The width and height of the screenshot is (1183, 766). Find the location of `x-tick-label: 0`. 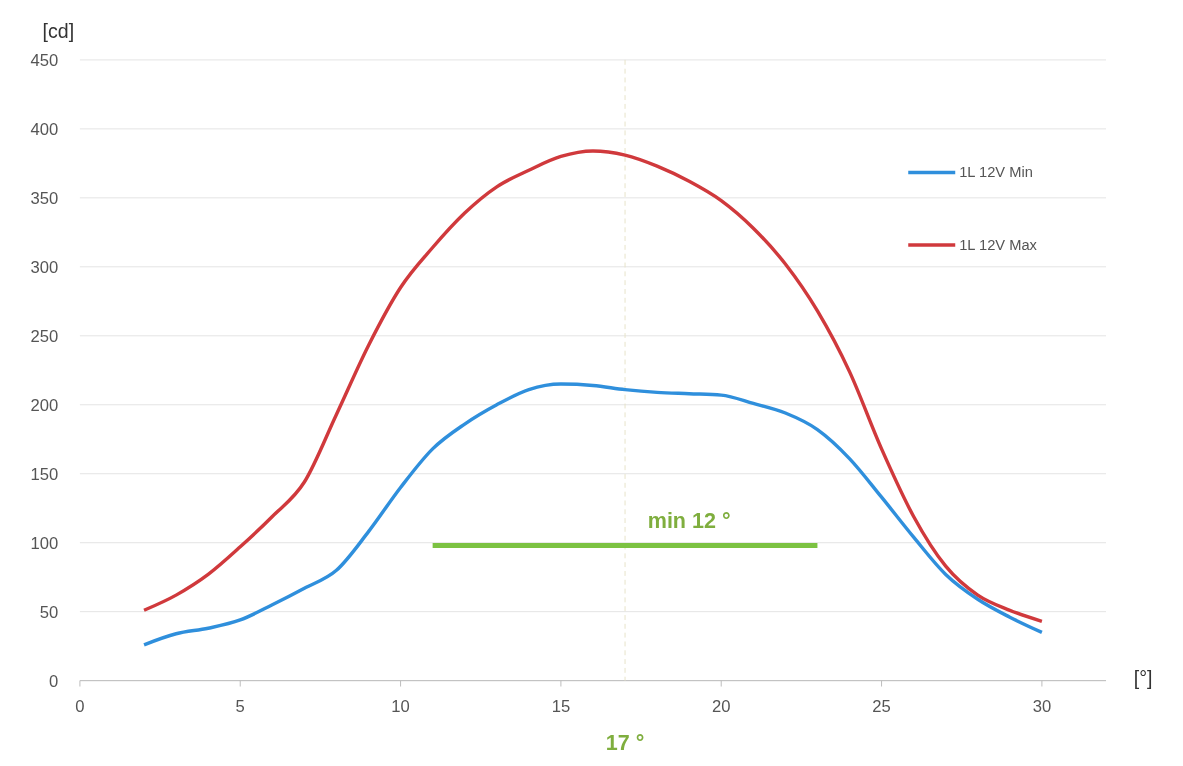

x-tick-label: 0 is located at coordinates (80, 706).